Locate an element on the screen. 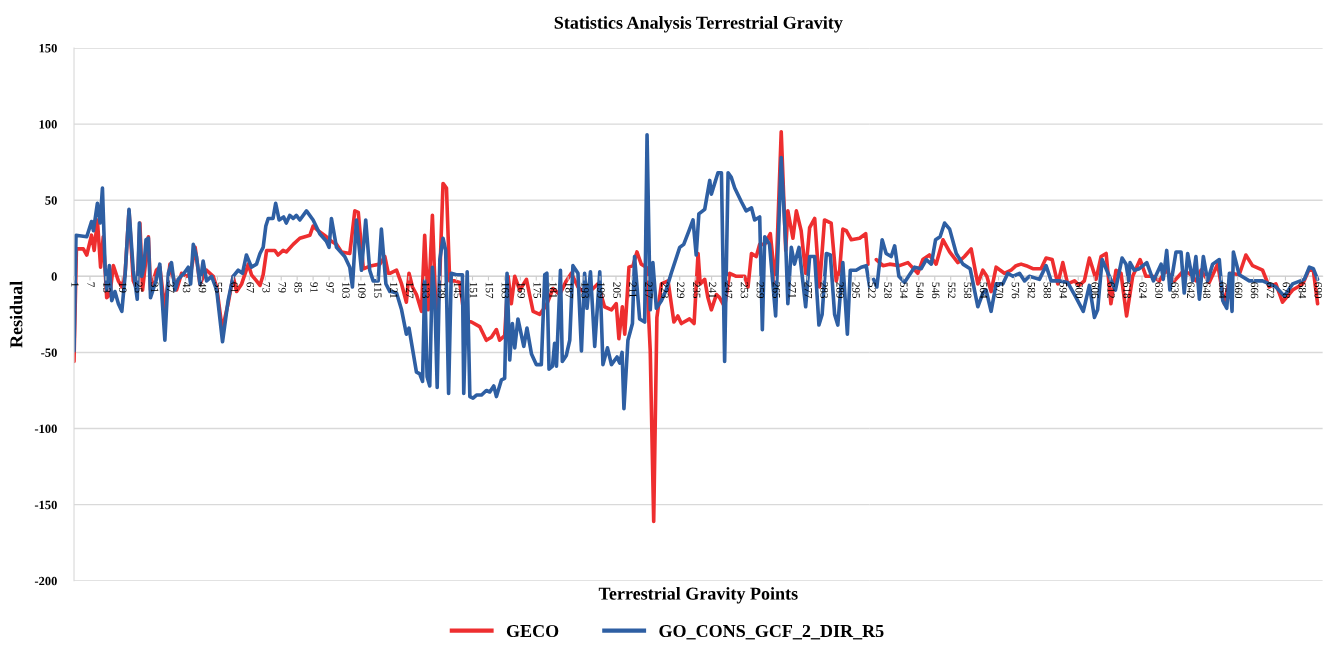 Image resolution: width=1336 pixels, height=657 pixels. x-tick-label: 61 is located at coordinates (234, 287).